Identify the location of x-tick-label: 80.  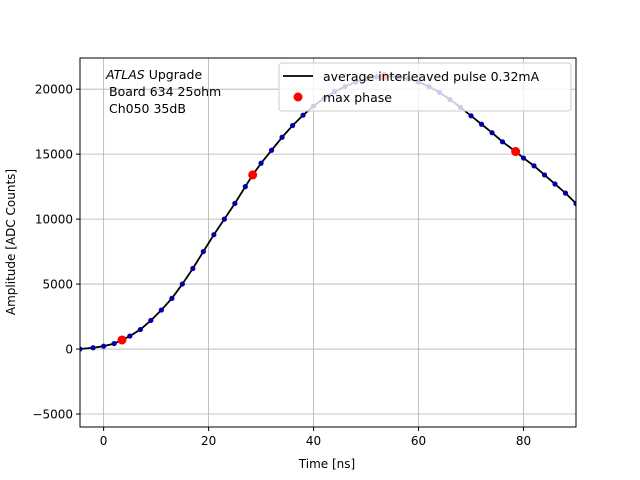
(523, 441).